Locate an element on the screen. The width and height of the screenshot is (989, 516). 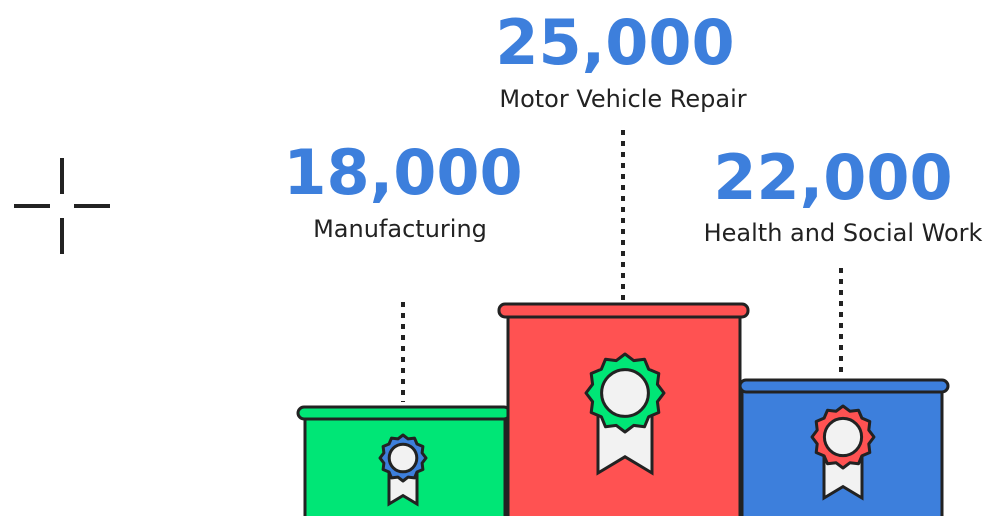
crosshair-icon is located at coordinates (62, 206).